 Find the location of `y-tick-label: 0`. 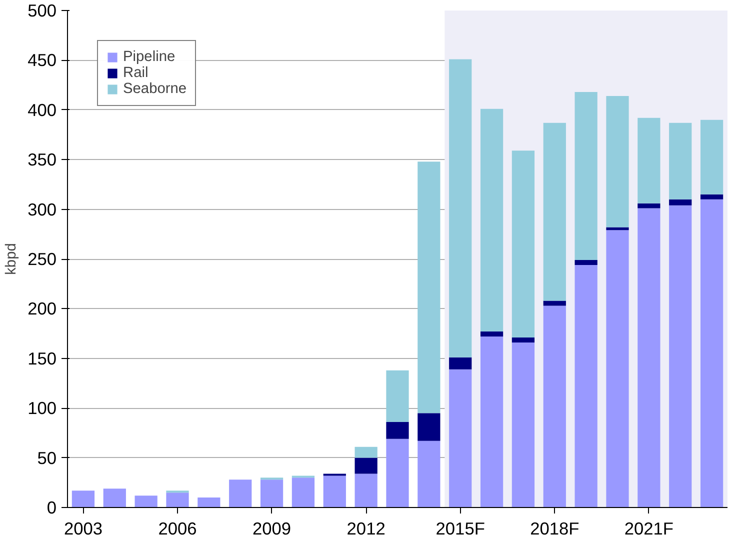

y-tick-label: 0 is located at coordinates (51, 508).